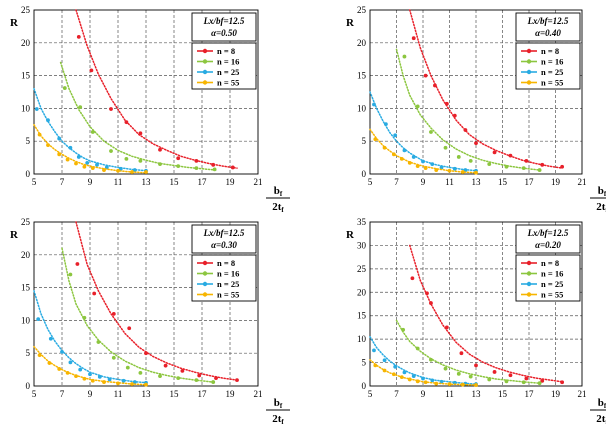 The image size is (606, 428). What do you see at coordinates (477, 182) in the screenshot?
I see `x-tick-label: 13` at bounding box center [477, 182].